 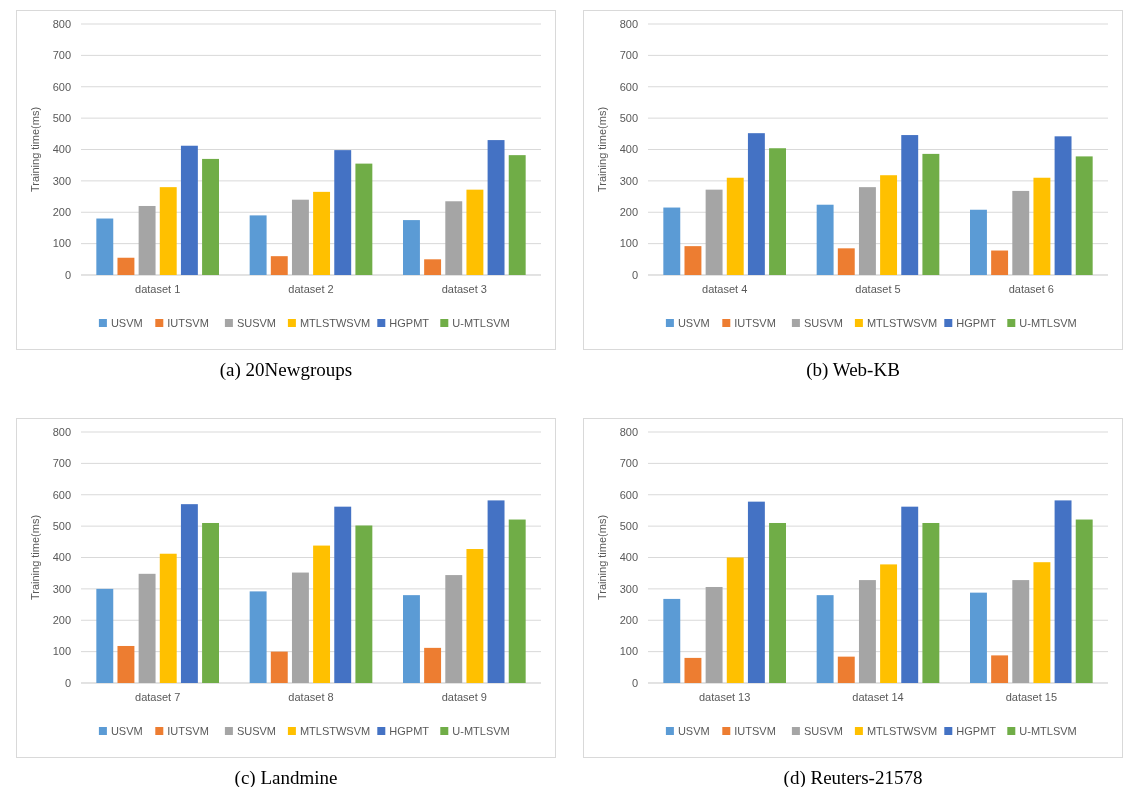 I want to click on x-tick-label: dataset 4, so click(x=725, y=289).